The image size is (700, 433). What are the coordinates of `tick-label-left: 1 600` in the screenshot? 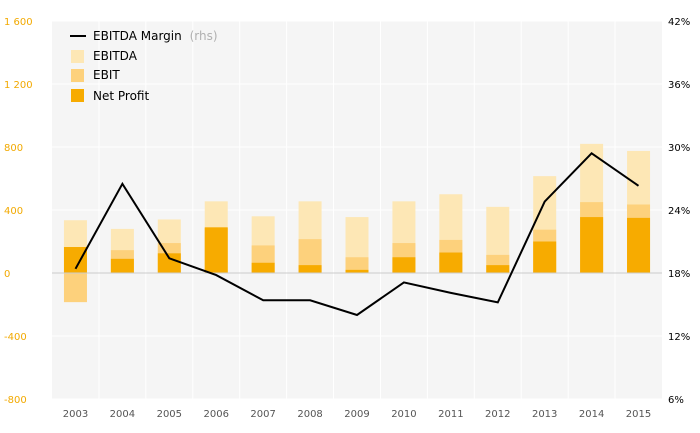 It's located at (18, 22).